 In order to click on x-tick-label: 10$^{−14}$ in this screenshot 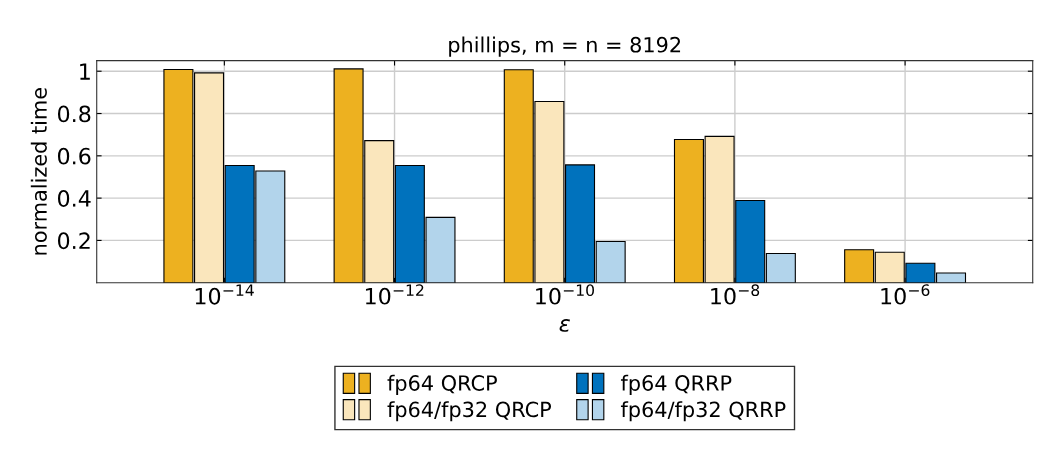, I will do `click(224, 294)`.